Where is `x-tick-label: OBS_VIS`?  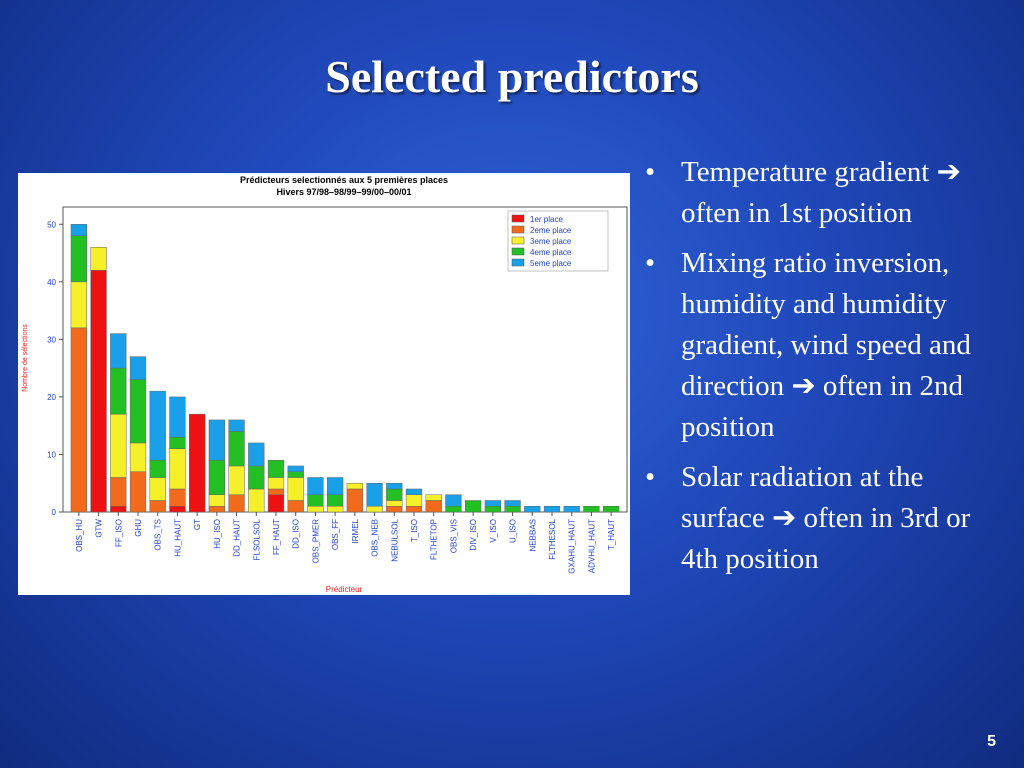 x-tick-label: OBS_VIS is located at coordinates (453, 536).